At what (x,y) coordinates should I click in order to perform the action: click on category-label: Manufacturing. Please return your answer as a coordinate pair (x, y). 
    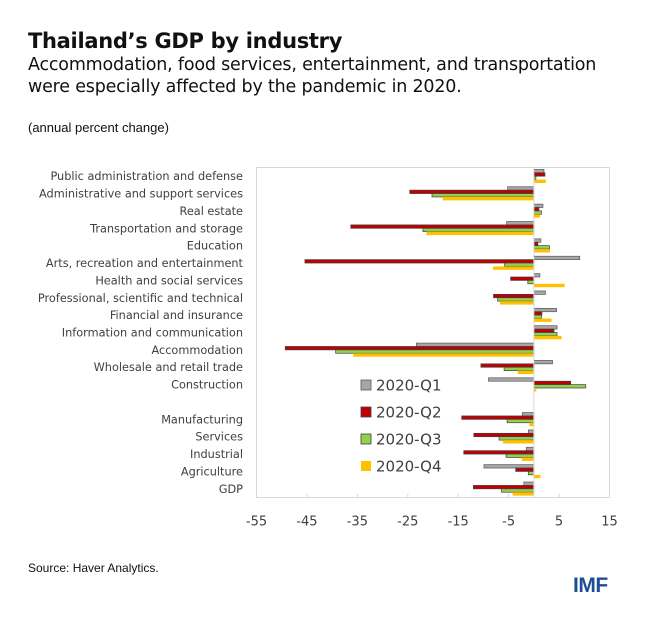
    Looking at the image, I should click on (202, 419).